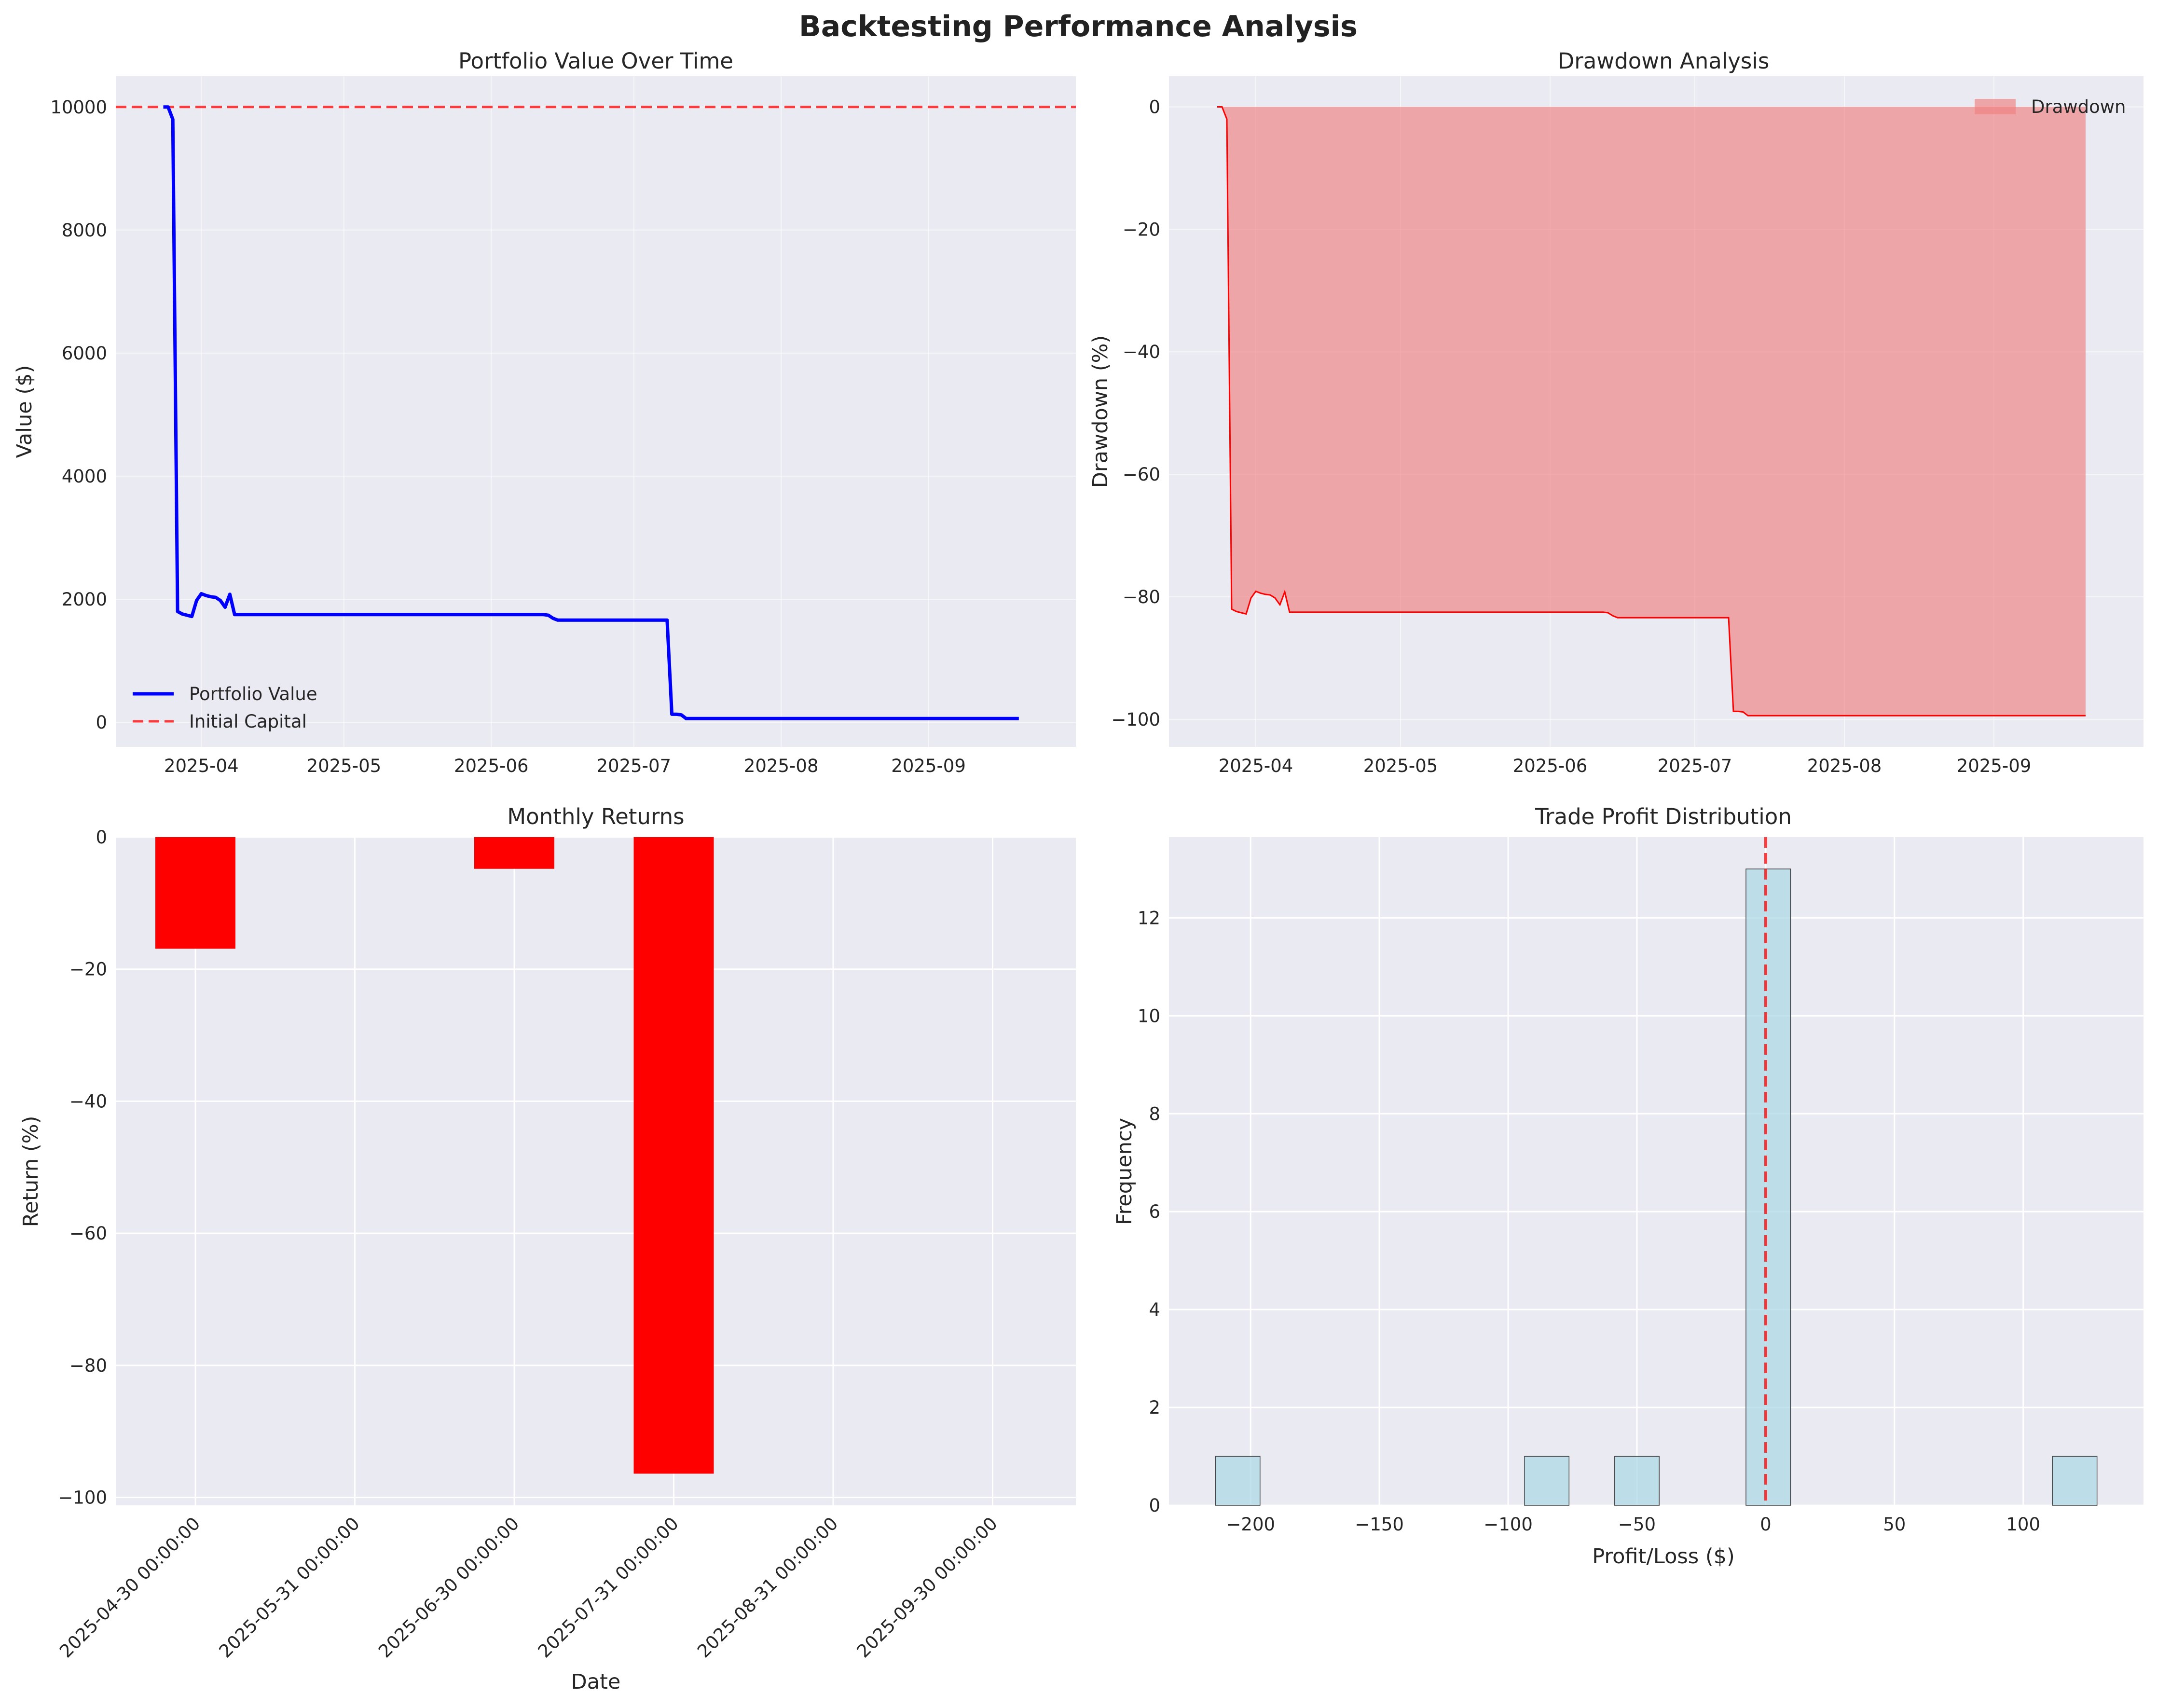  I want to click on y-tick-label: 4000, so click(84, 476).